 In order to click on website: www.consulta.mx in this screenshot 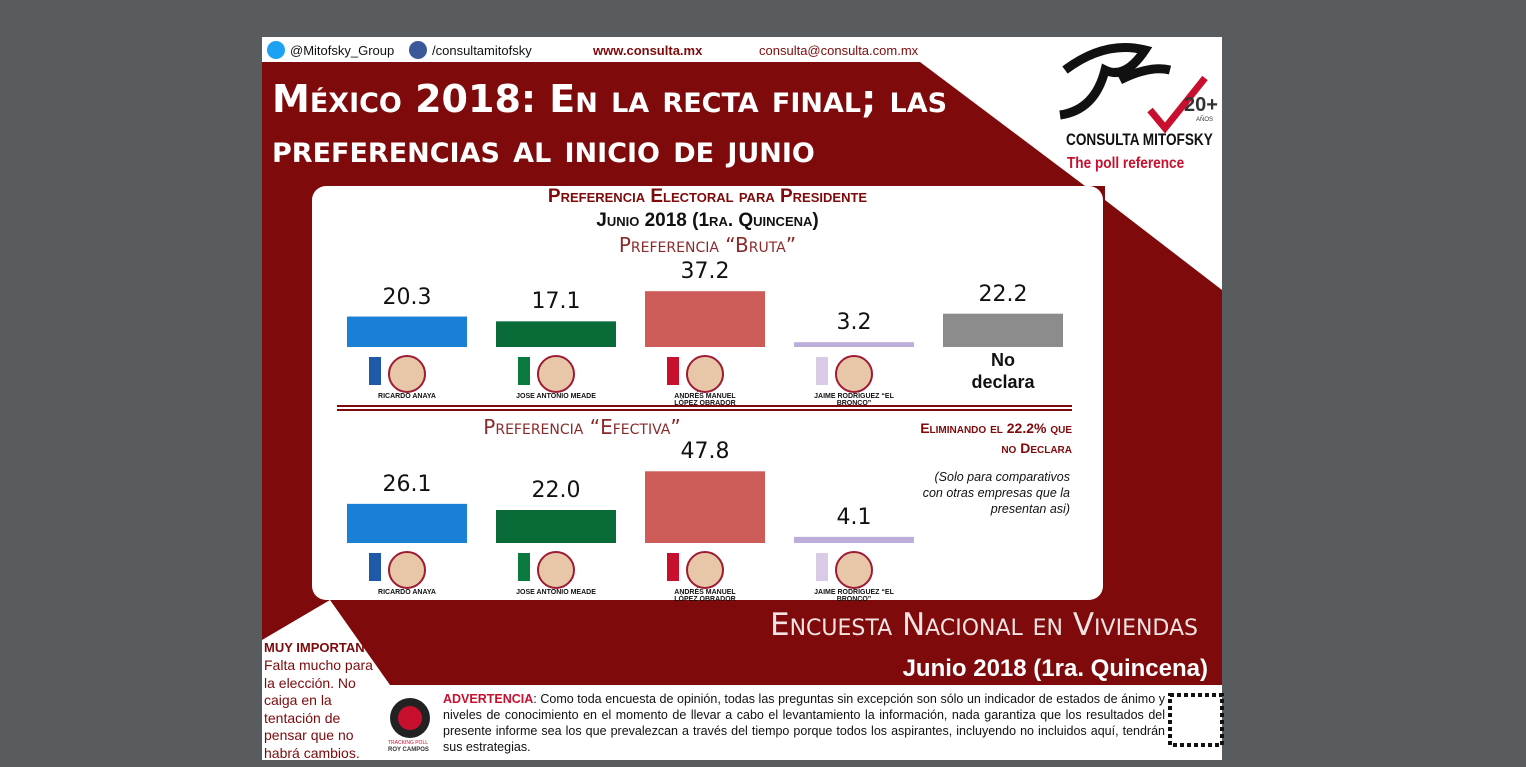, I will do `click(648, 50)`.